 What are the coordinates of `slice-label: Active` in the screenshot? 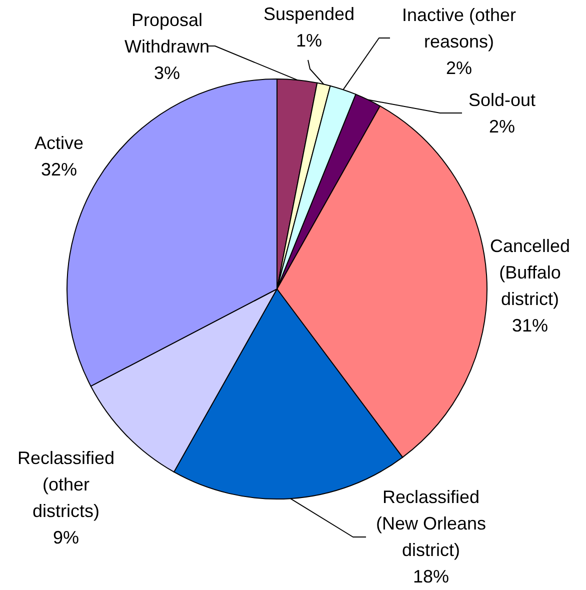 It's located at (59, 143).